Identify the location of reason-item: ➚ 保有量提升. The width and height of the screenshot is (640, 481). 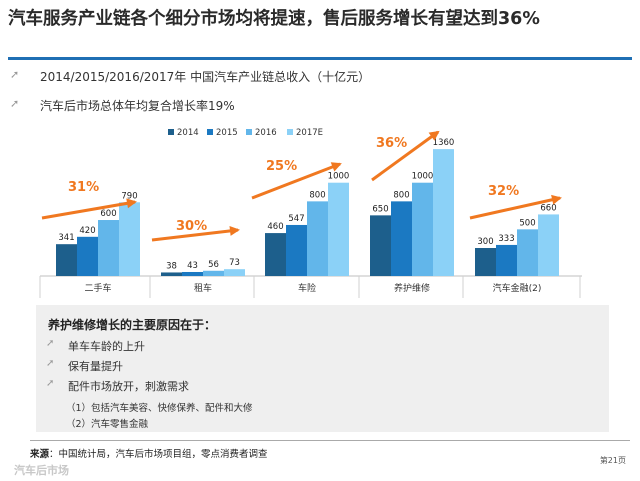
(84, 366).